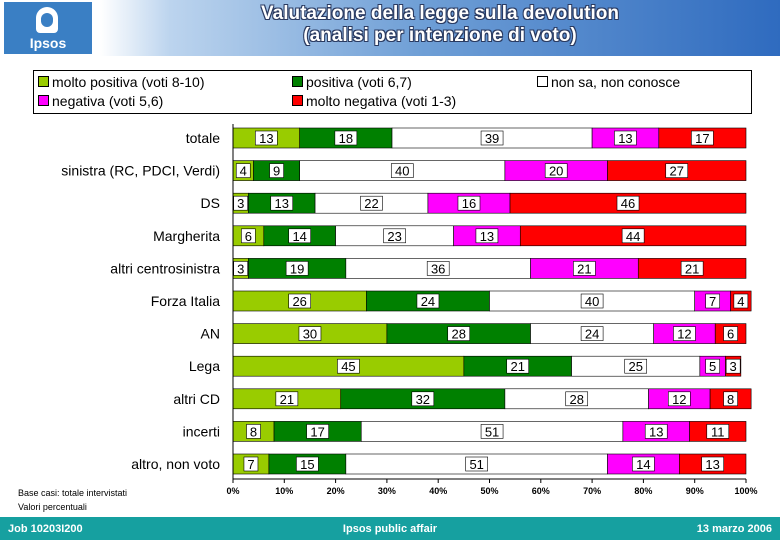 Image resolution: width=780 pixels, height=540 pixels. What do you see at coordinates (745, 491) in the screenshot?
I see `x-tick-label-10: 100%` at bounding box center [745, 491].